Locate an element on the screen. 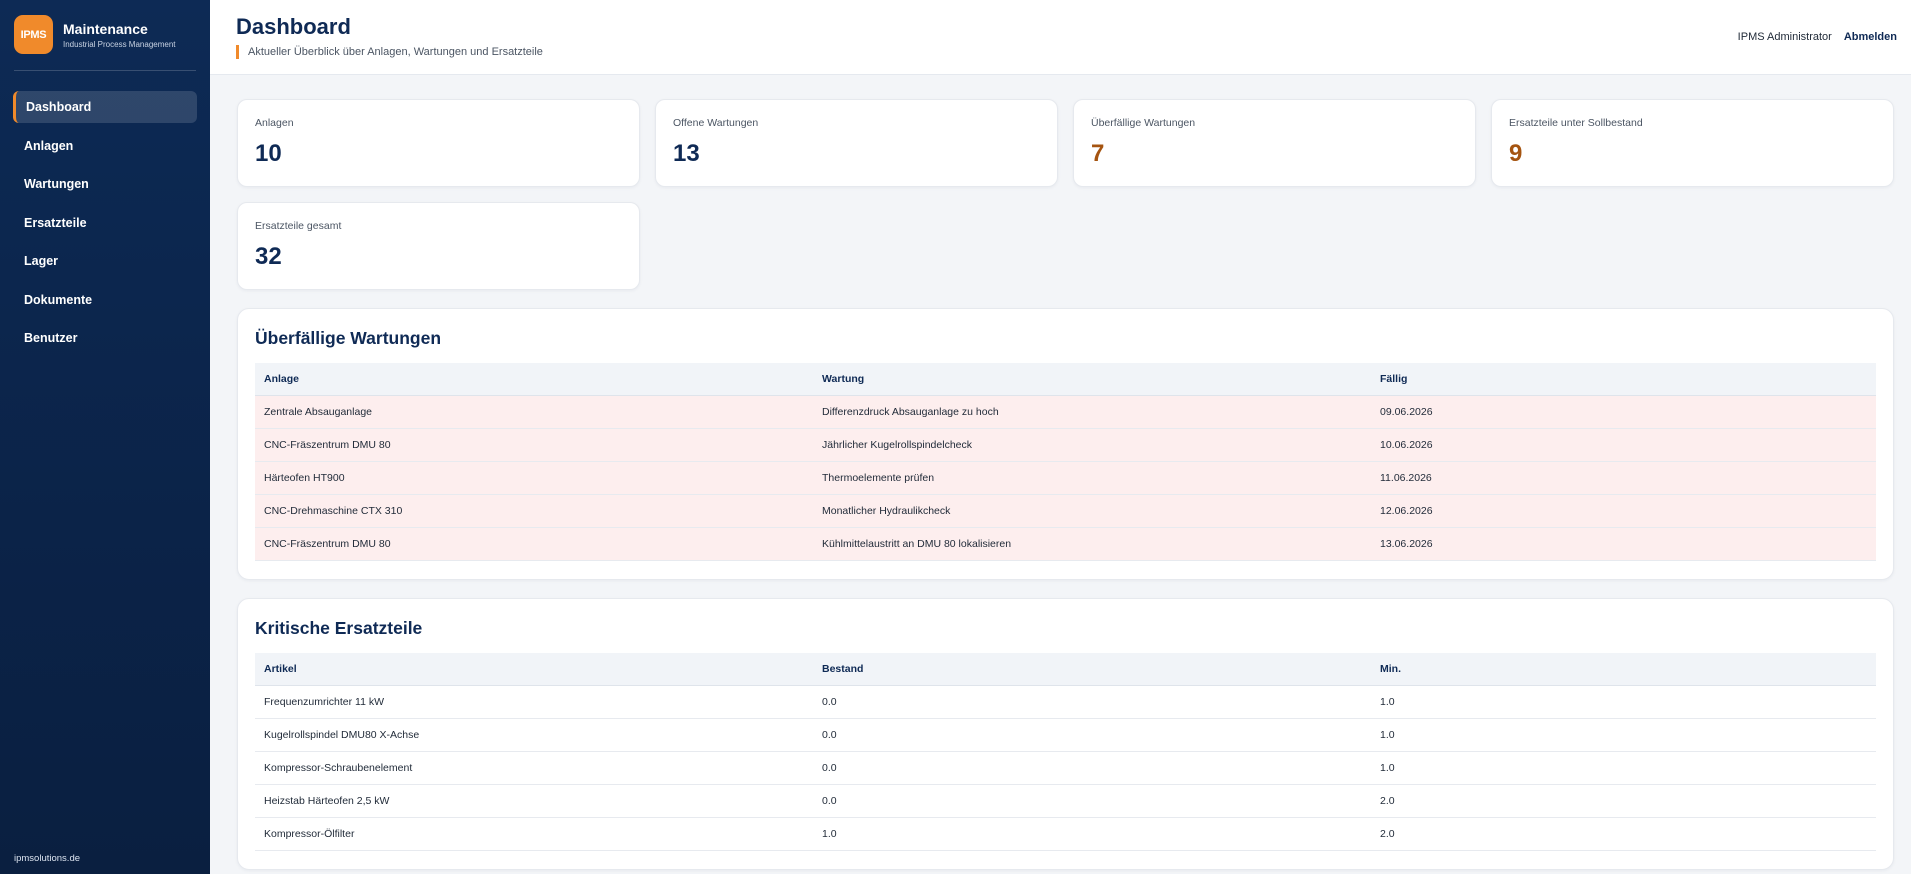  stat-card-ueberfaellige-wartungen: Überfällige Wartungen 7 is located at coordinates (1274, 143).